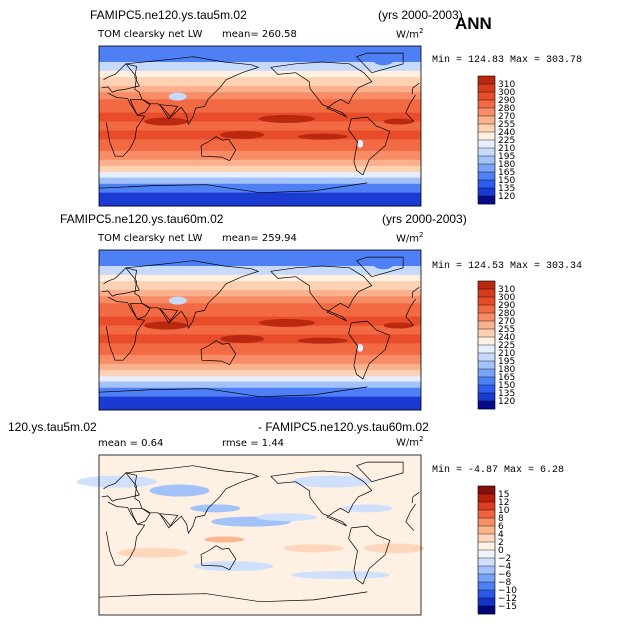 The height and width of the screenshot is (626, 627). I want to click on colorbar-tick-label: 2, so click(501, 543).